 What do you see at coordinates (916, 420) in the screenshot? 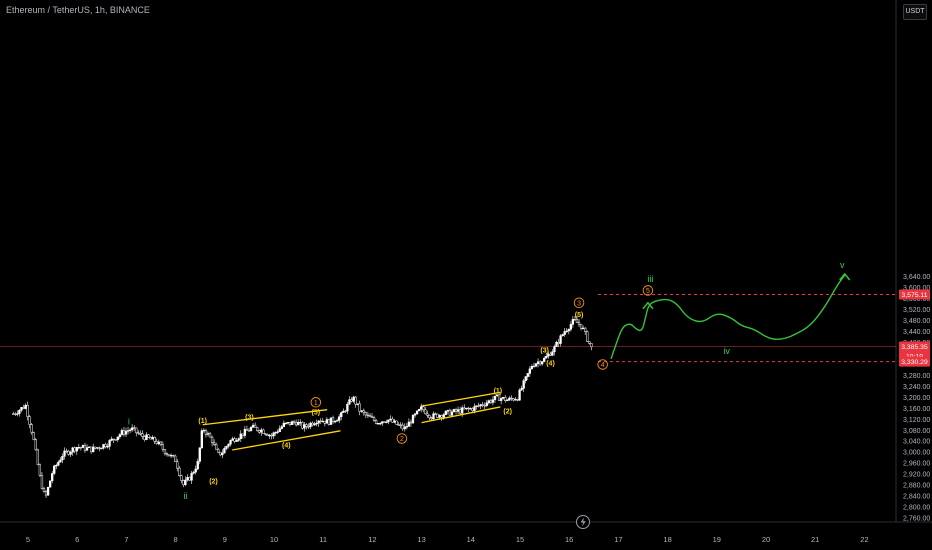
I see `y-tick-label: 3,120.00` at bounding box center [916, 420].